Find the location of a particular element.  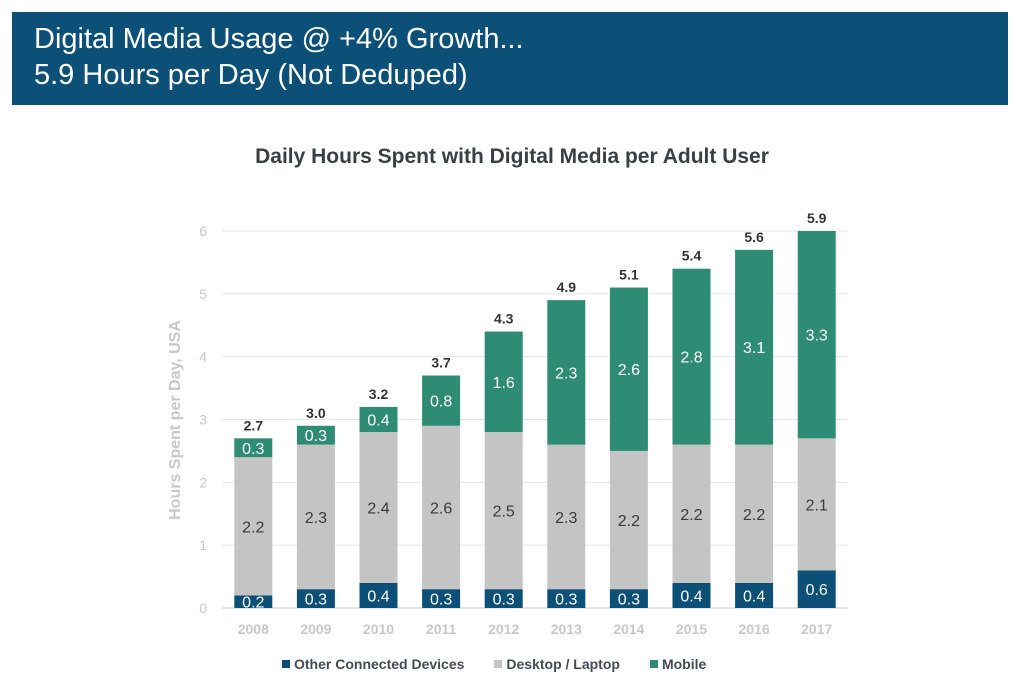

data-label: 3.3 is located at coordinates (817, 336).